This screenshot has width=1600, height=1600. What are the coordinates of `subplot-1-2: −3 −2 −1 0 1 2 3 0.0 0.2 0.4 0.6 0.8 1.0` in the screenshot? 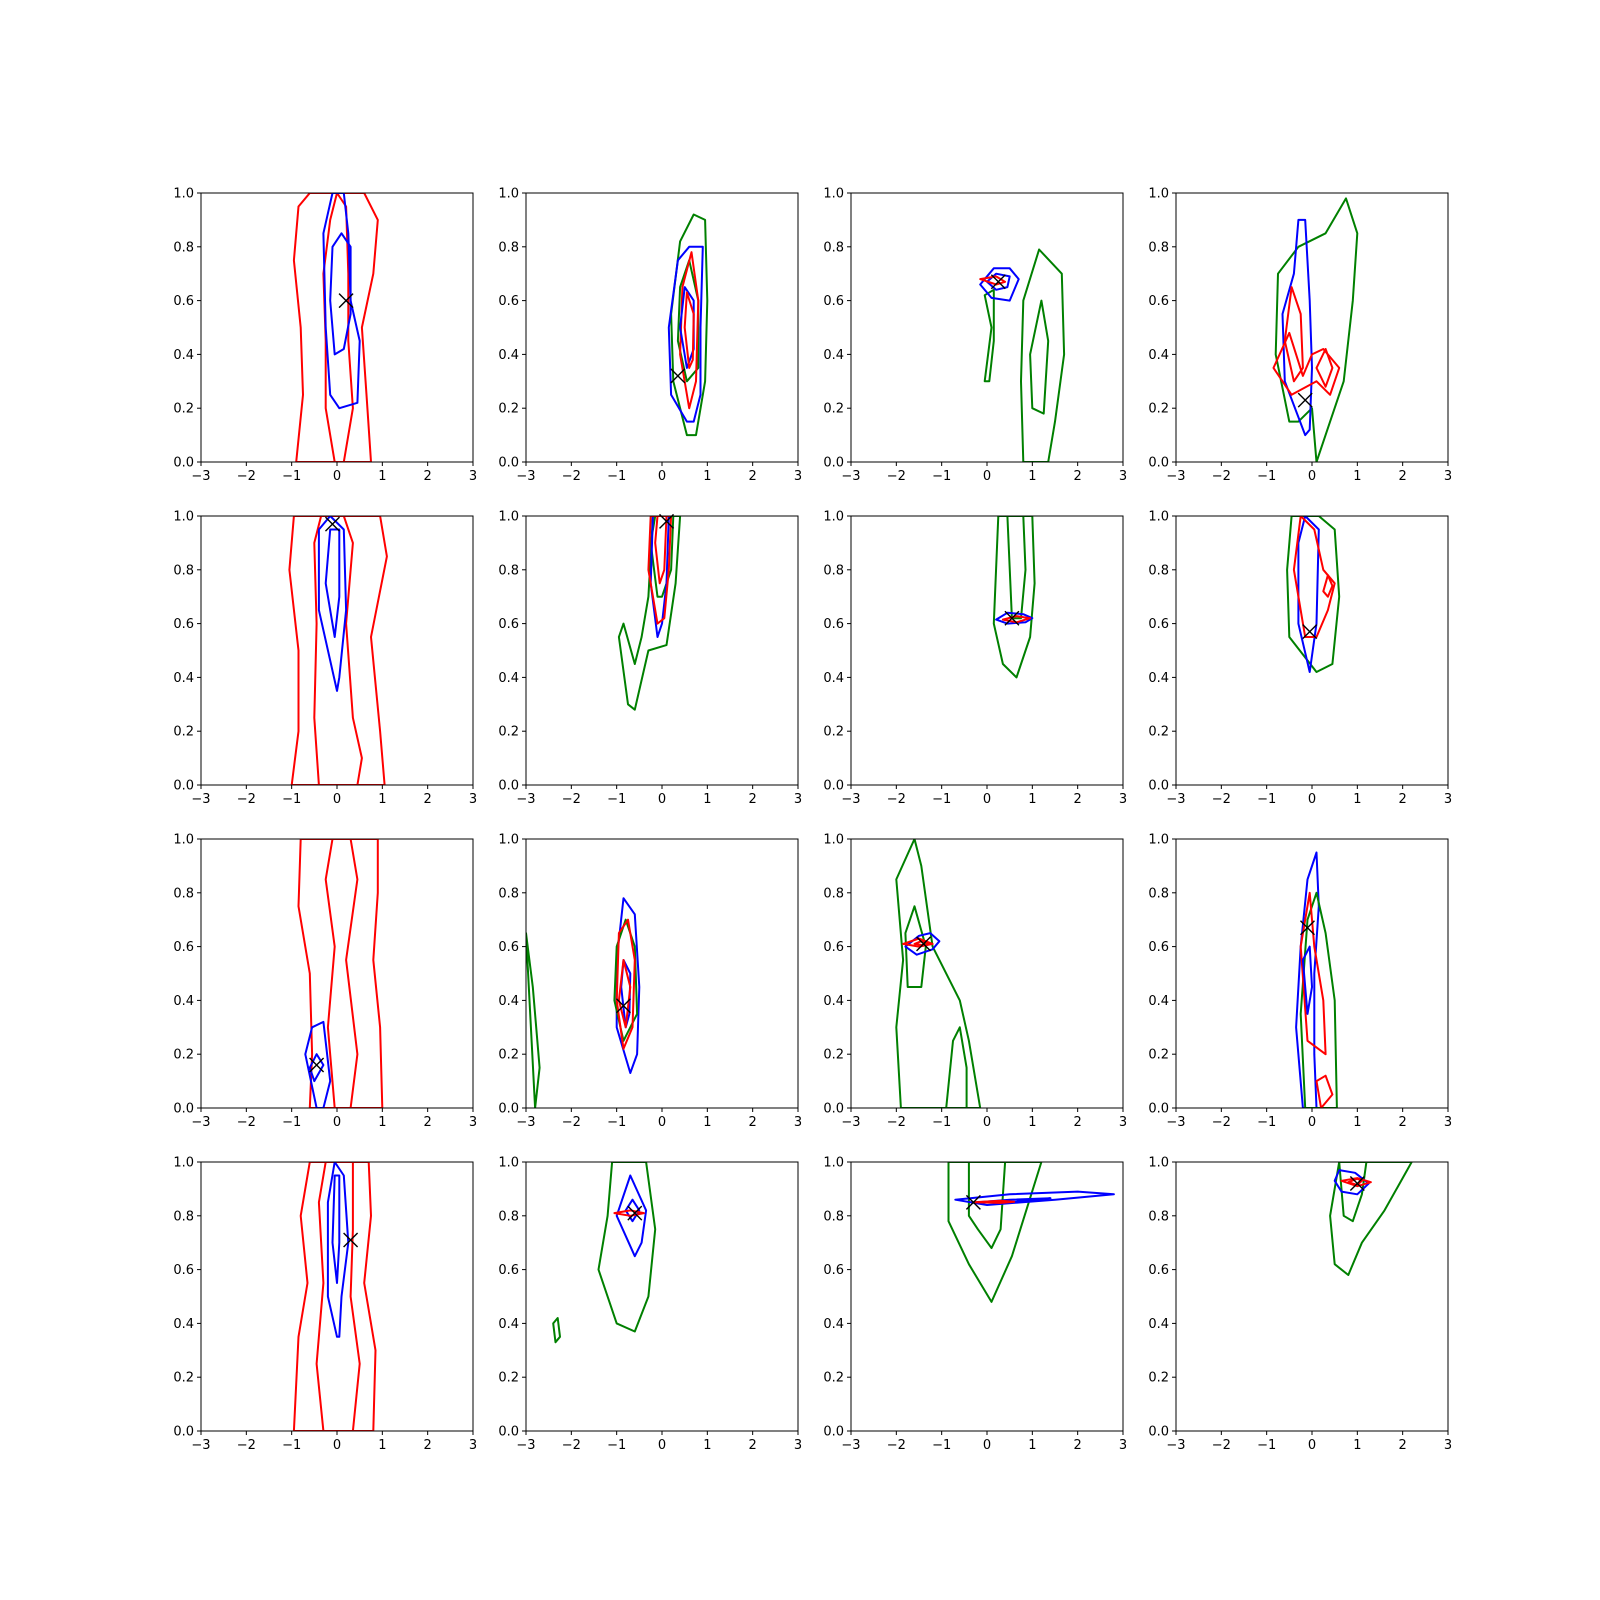 It's located at (650, 336).